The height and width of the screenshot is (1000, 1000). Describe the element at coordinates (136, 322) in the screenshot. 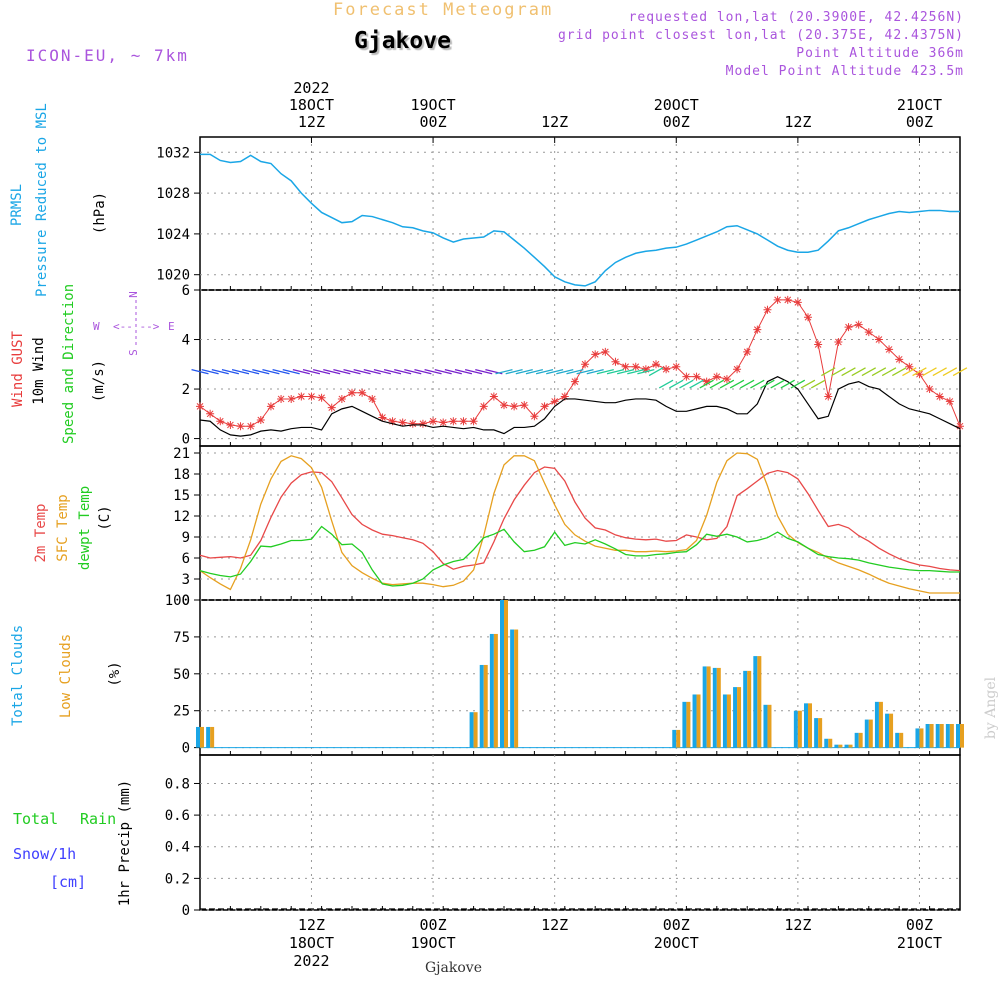

I see `compass-rose-lines` at that location.